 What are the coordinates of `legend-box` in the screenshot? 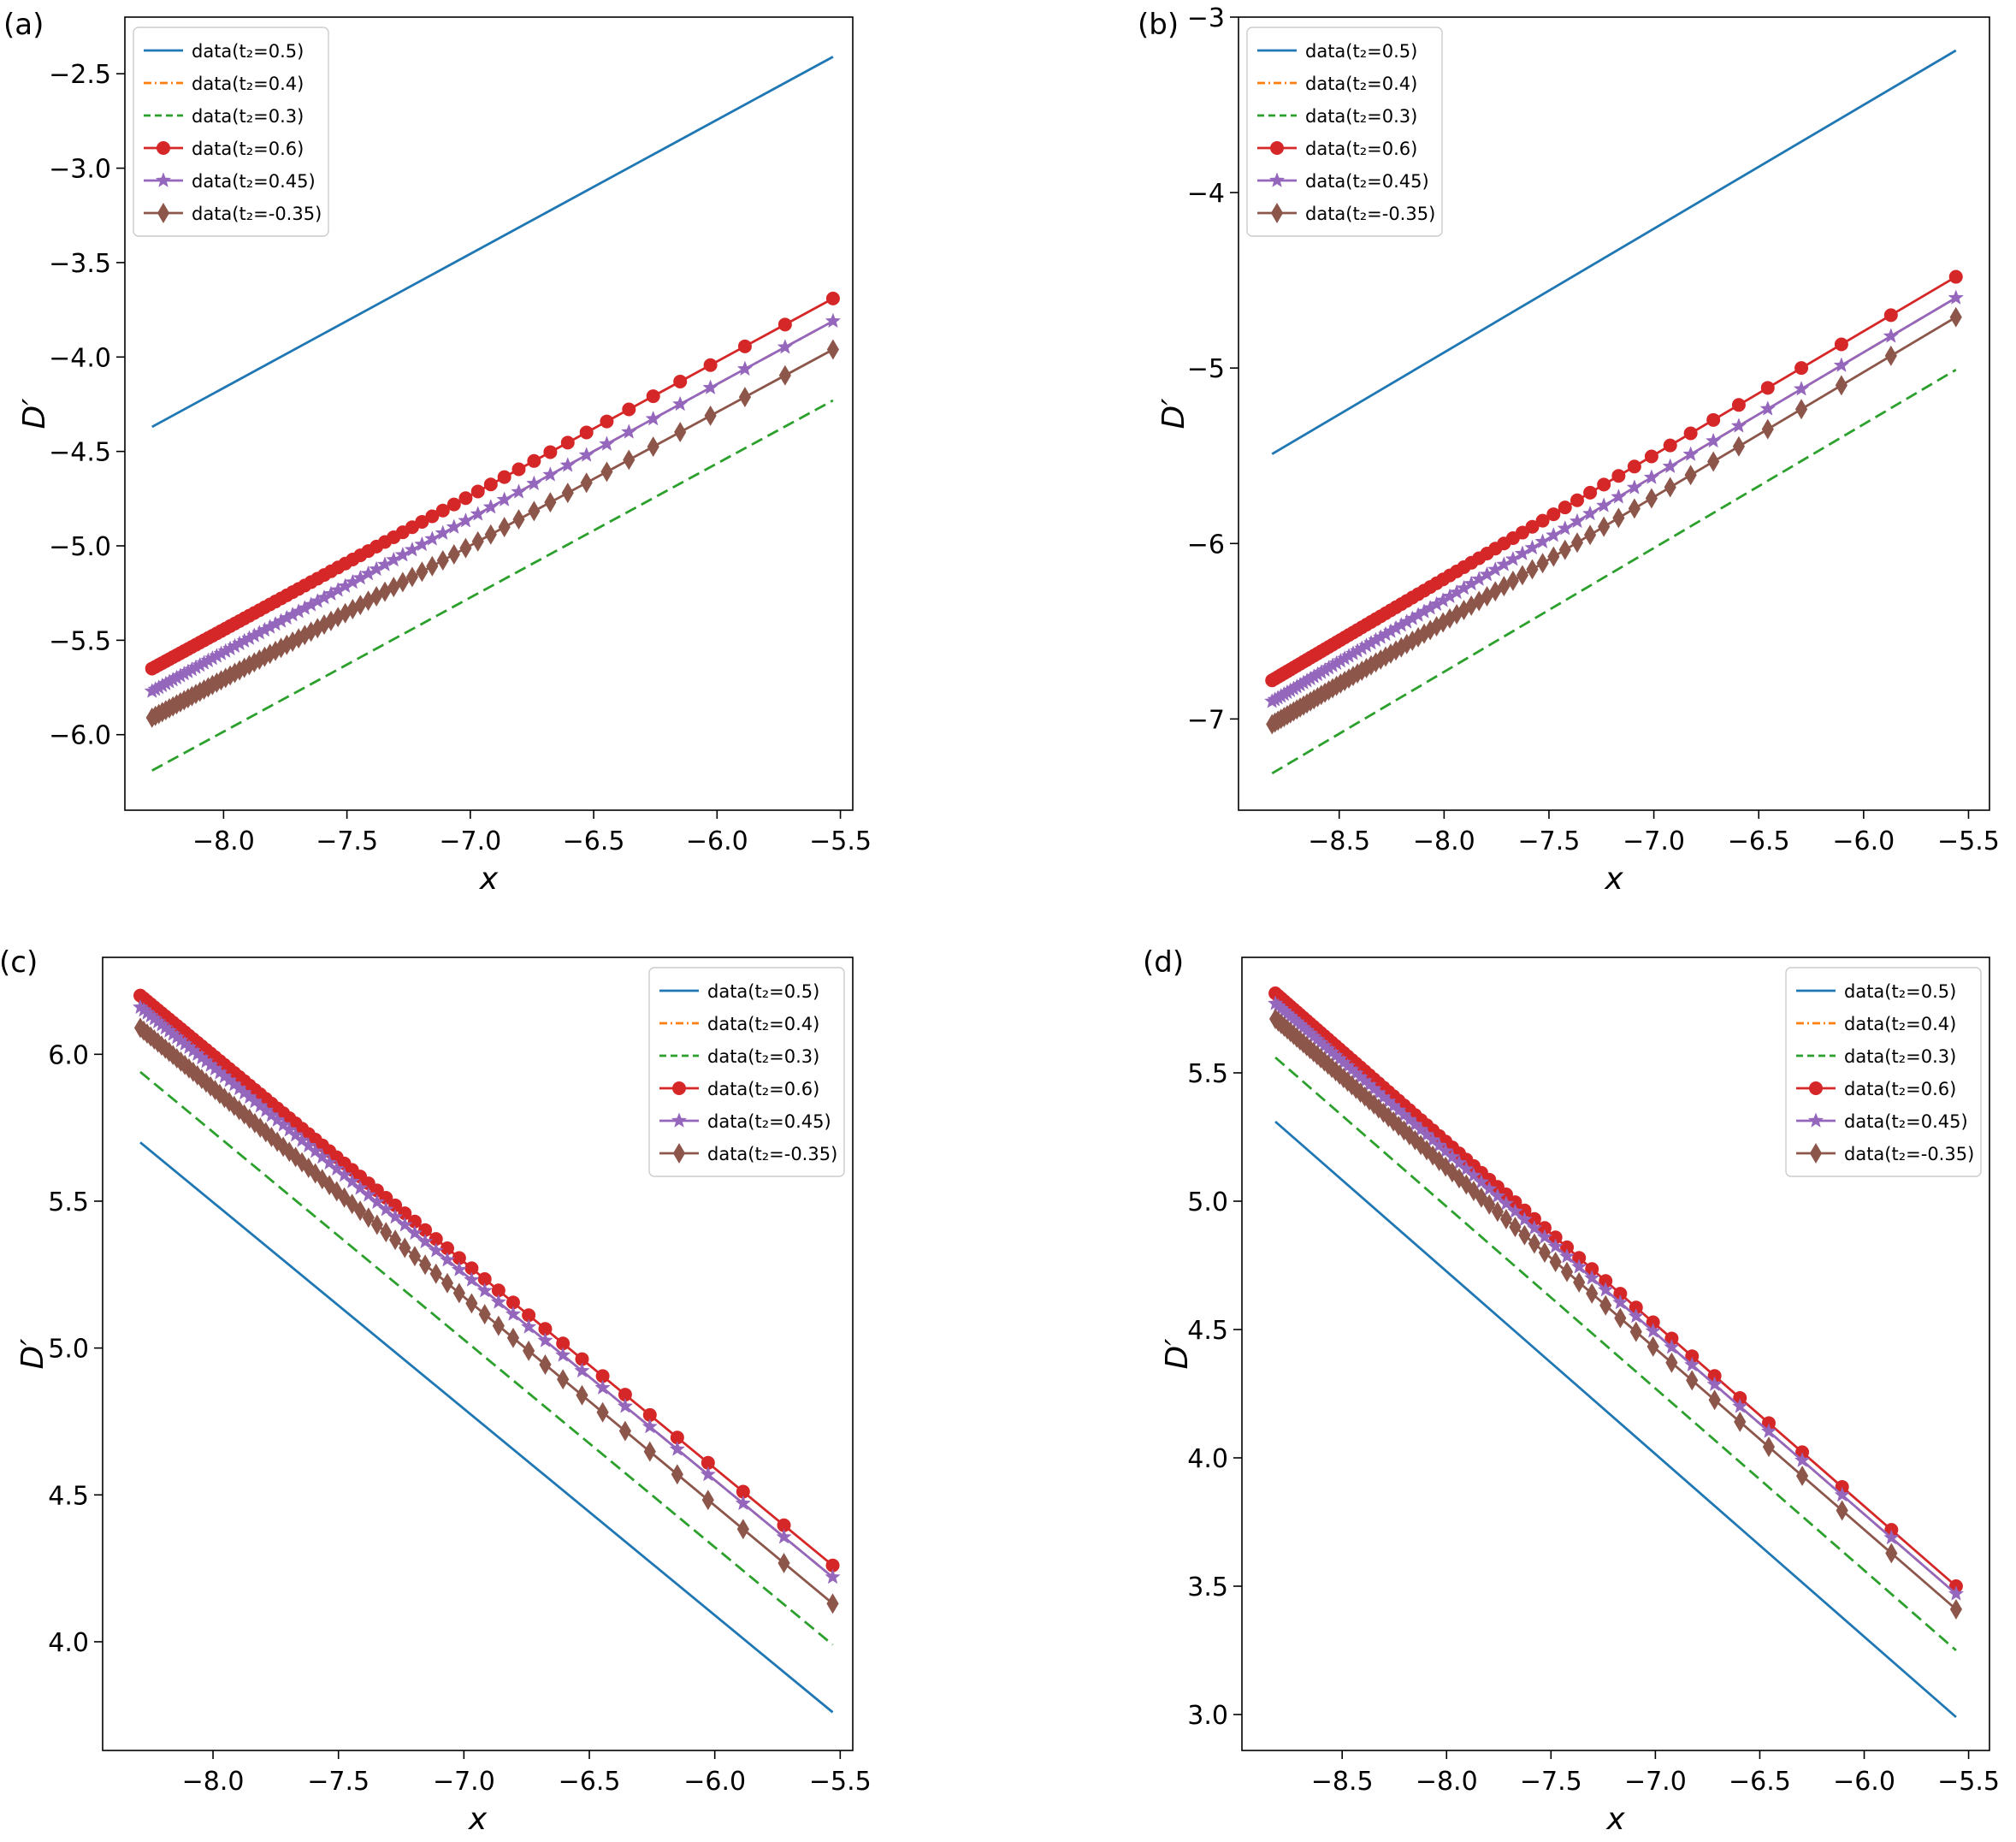 It's located at (1883, 1072).